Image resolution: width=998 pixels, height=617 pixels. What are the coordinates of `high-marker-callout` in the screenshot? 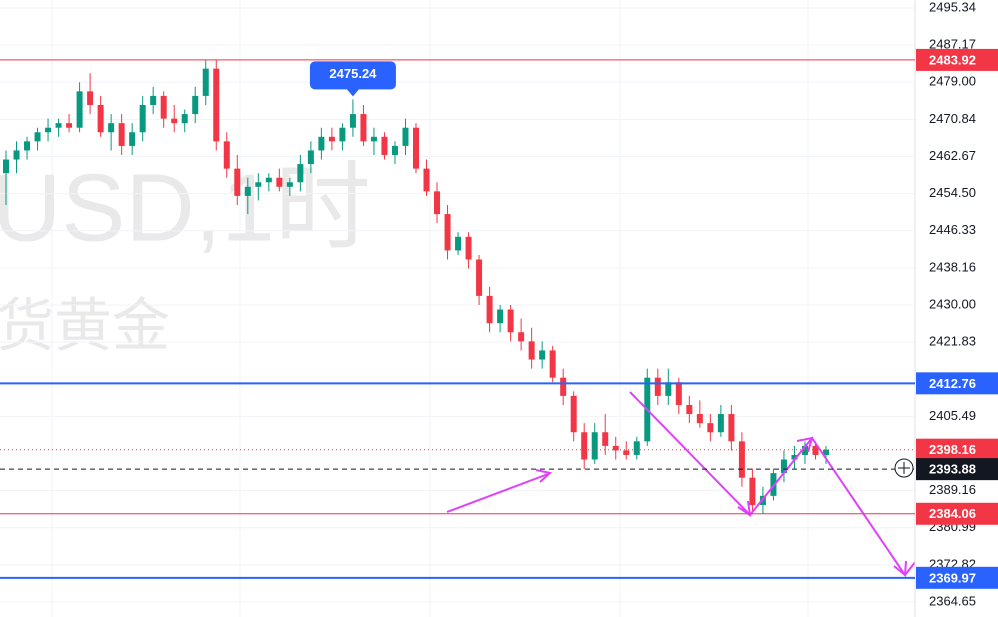 It's located at (352, 79).